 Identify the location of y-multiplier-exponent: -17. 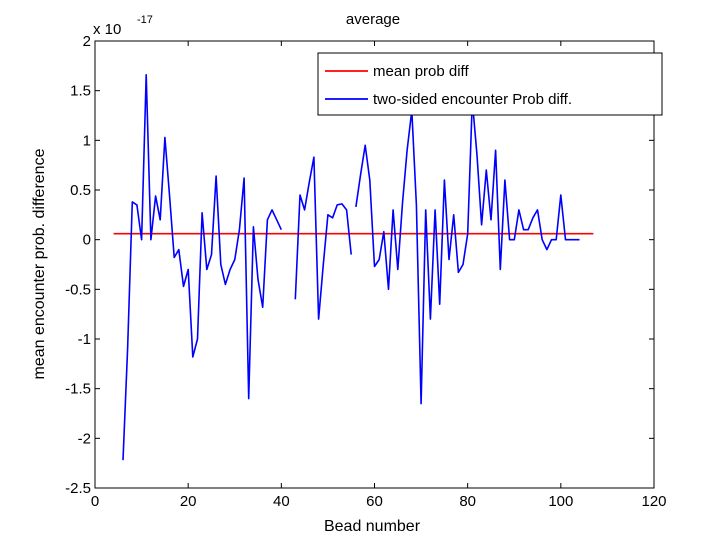
(145, 20).